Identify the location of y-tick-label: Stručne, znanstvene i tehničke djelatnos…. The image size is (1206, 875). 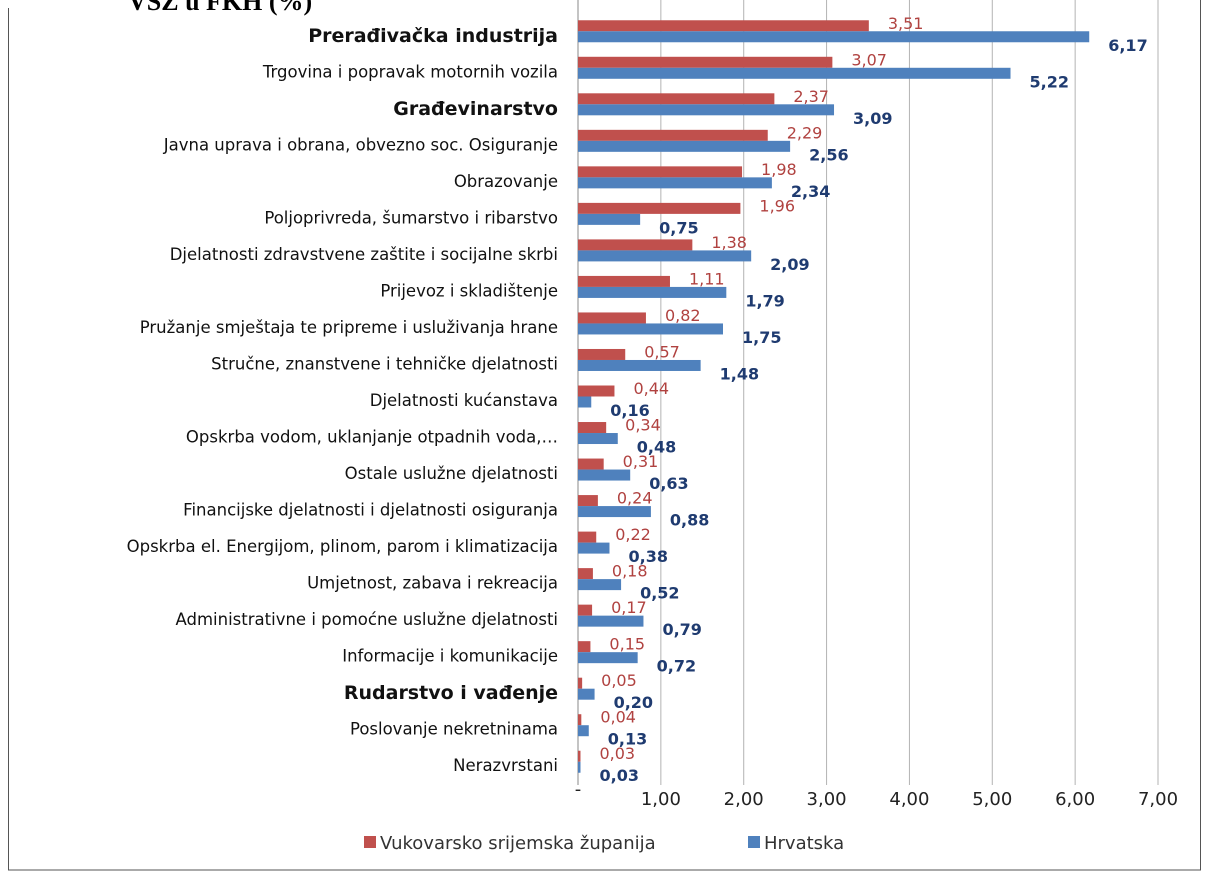
(384, 363).